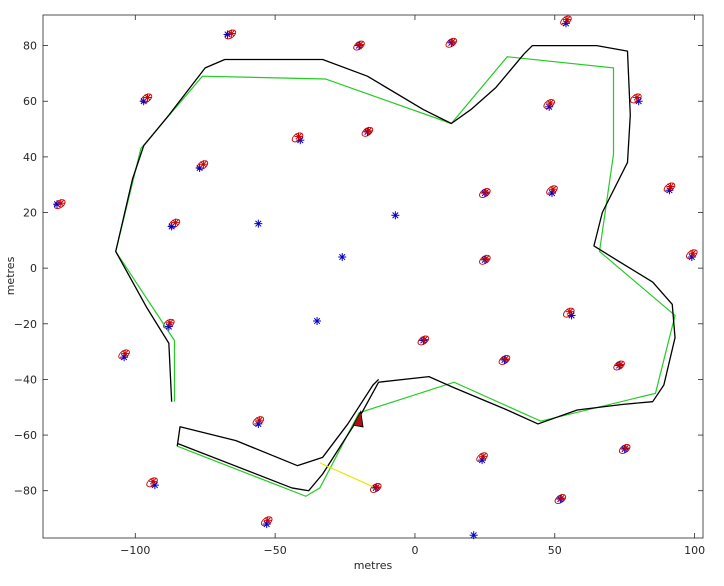 This screenshot has width=724, height=586. Describe the element at coordinates (278, 422) in the screenshot. I see `robot-path-line-inner` at that location.